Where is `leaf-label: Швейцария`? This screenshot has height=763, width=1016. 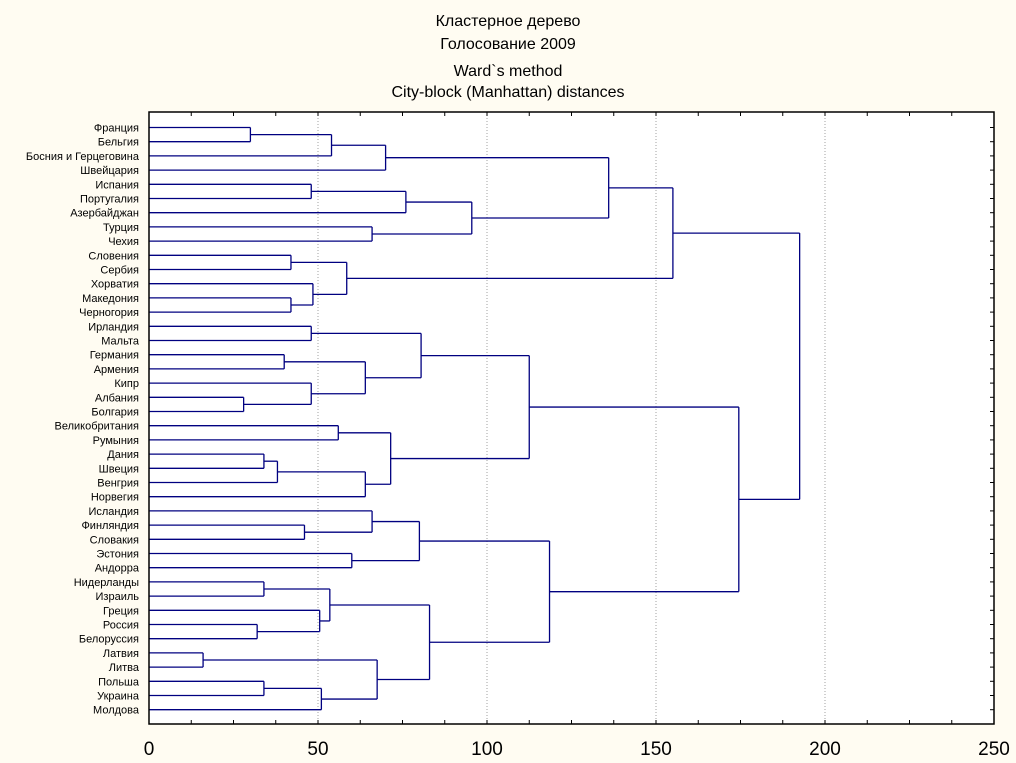 leaf-label: Швейцария is located at coordinates (109, 171).